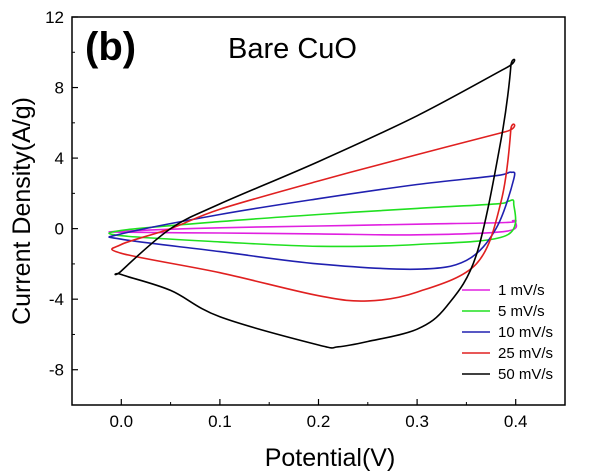  Describe the element at coordinates (525, 353) in the screenshot. I see `legend-label: 25 mV/s` at that location.